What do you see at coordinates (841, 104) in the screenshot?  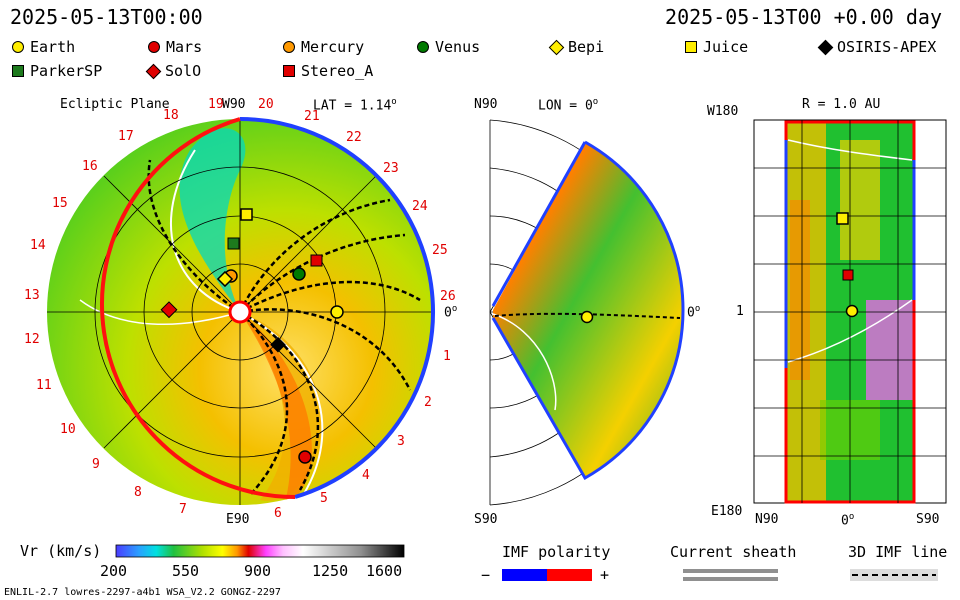 I see `radial-r-label: R = 1.0 AU` at bounding box center [841, 104].